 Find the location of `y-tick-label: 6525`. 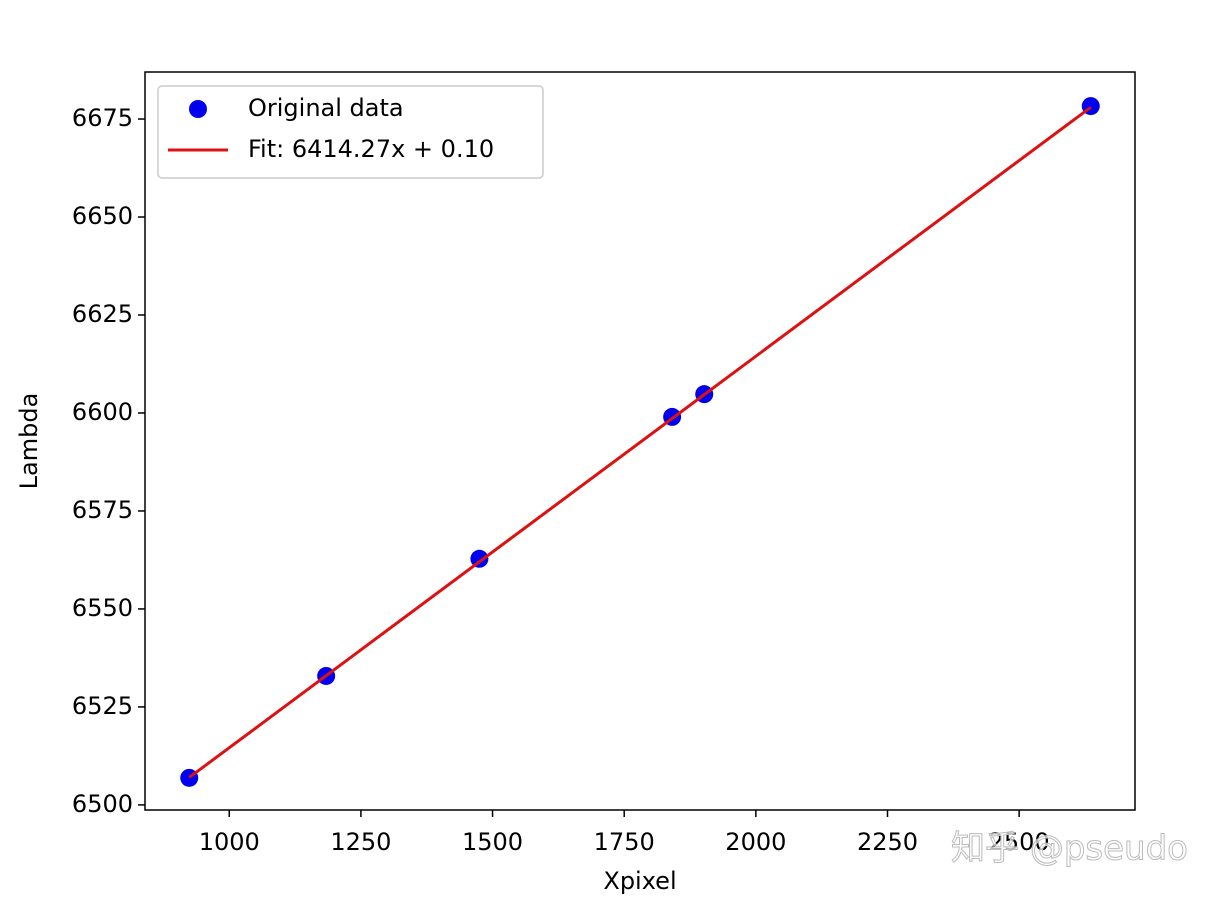

y-tick-label: 6525 is located at coordinates (102, 706).